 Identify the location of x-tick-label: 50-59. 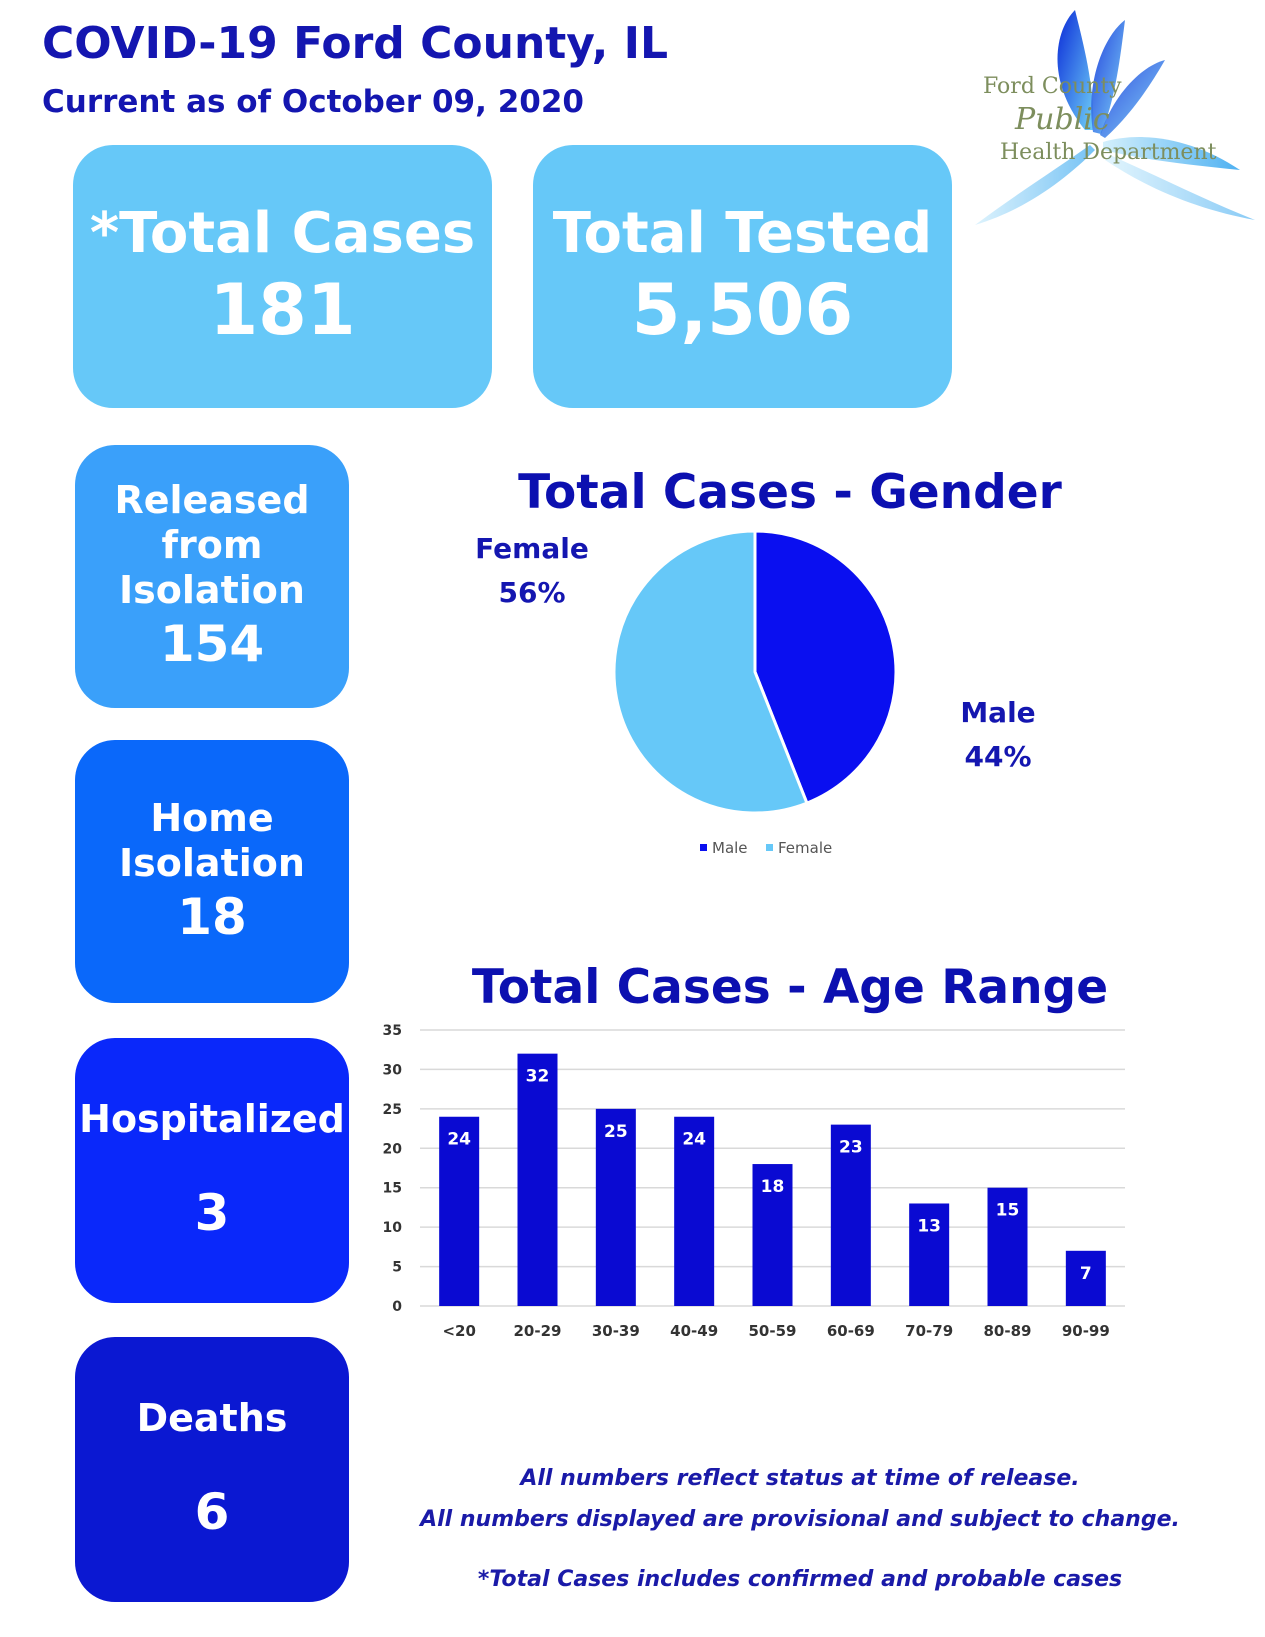
(773, 1331).